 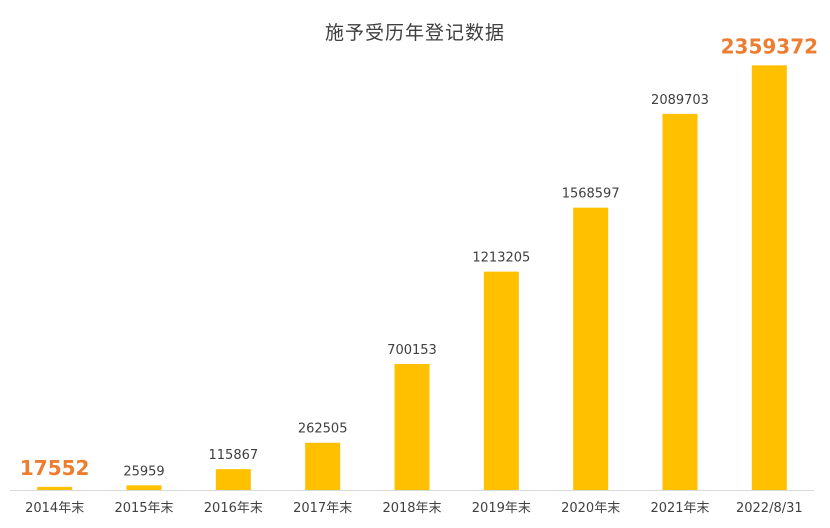 I want to click on x-tick-label: 2021年末, so click(x=679, y=508).